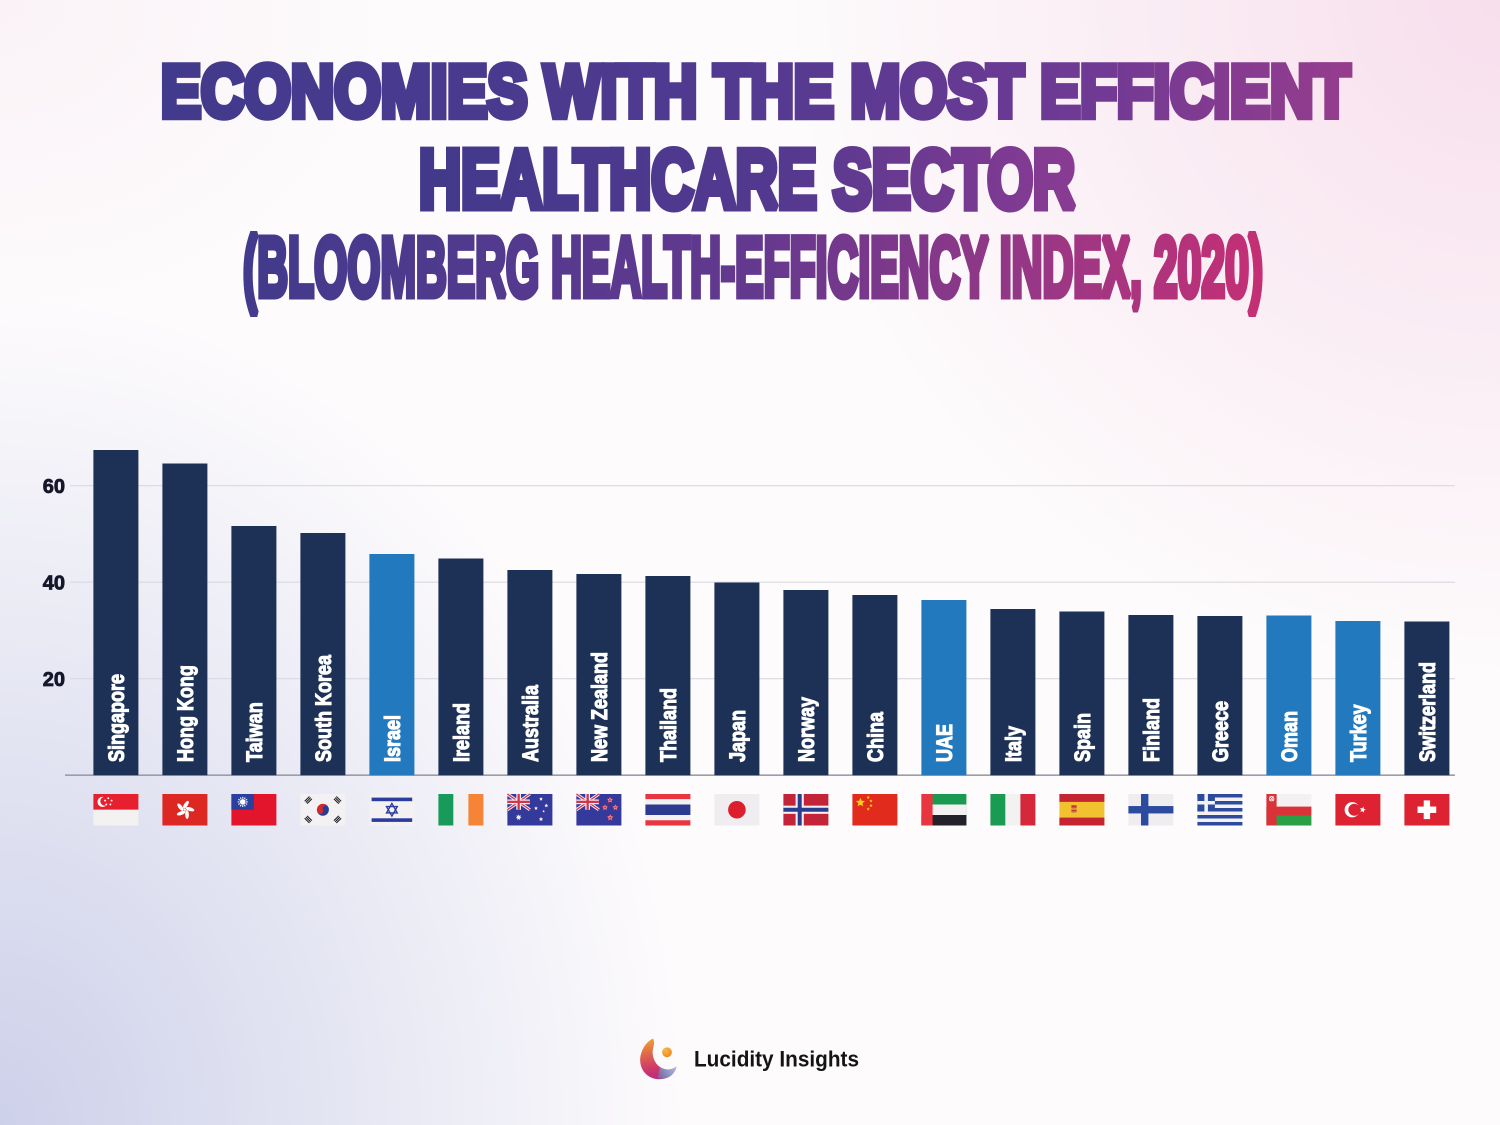 The height and width of the screenshot is (1125, 1500). What do you see at coordinates (755, 91) in the screenshot?
I see `svg-text:ECONOMIES WITH THE MOST EFFICI: ECONOMIES WITH THE MOST EFFICIENT` at bounding box center [755, 91].